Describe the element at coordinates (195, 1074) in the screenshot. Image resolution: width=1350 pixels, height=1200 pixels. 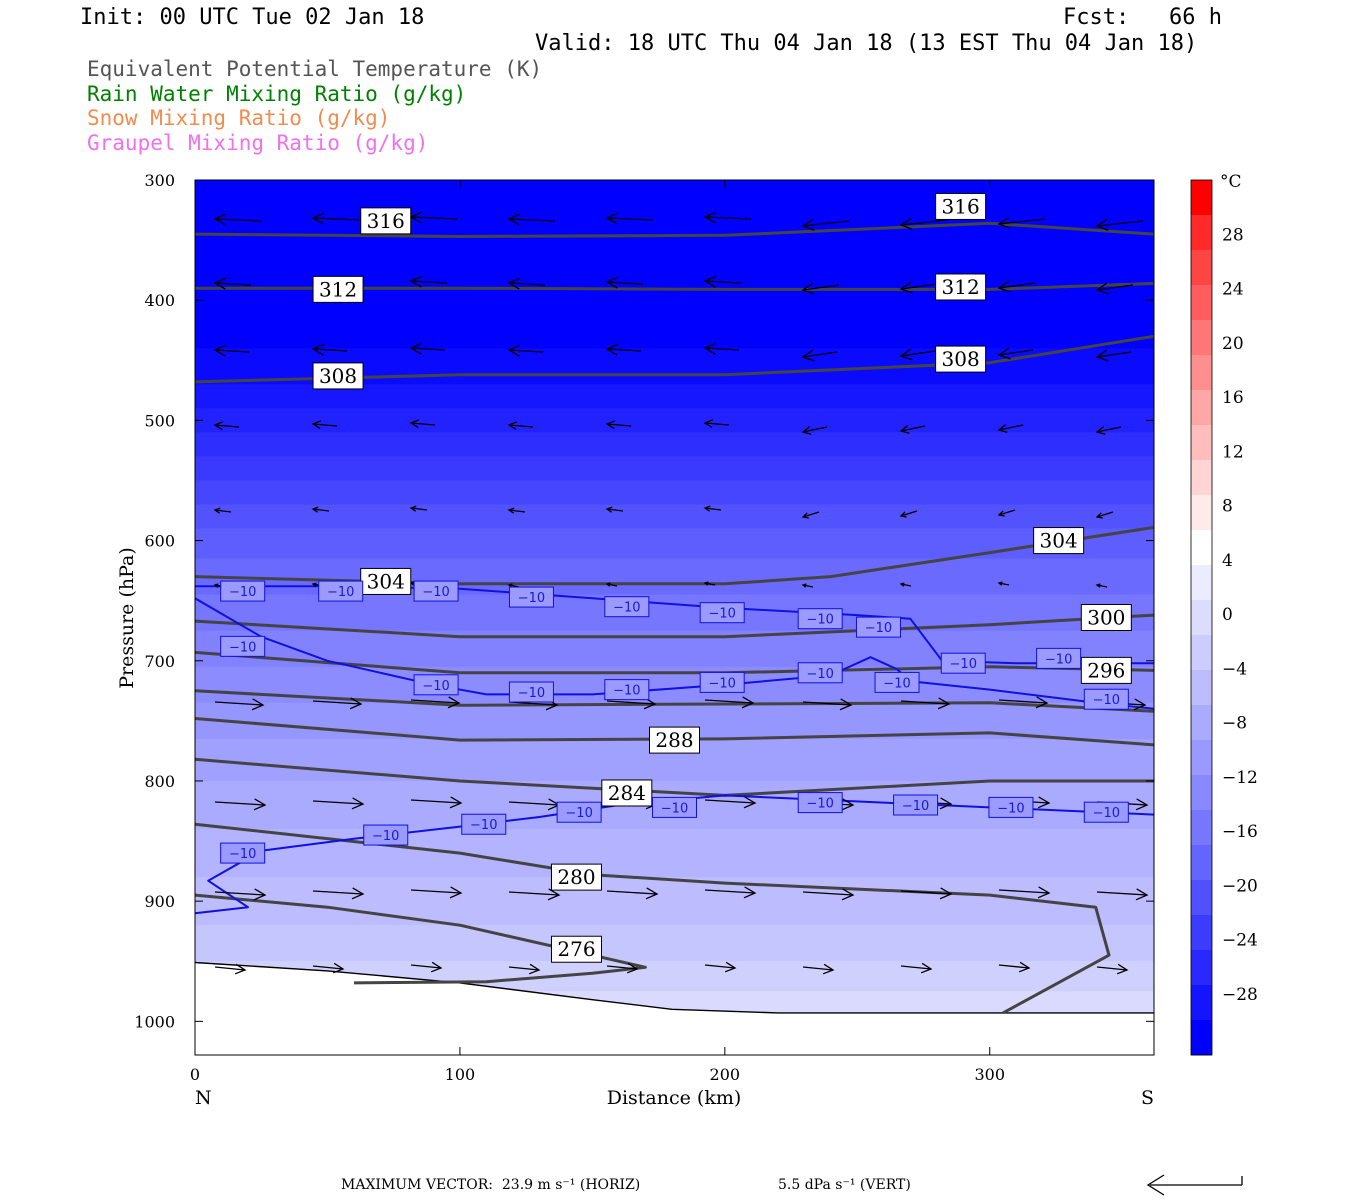
I see `x-tick-label: 0` at that location.